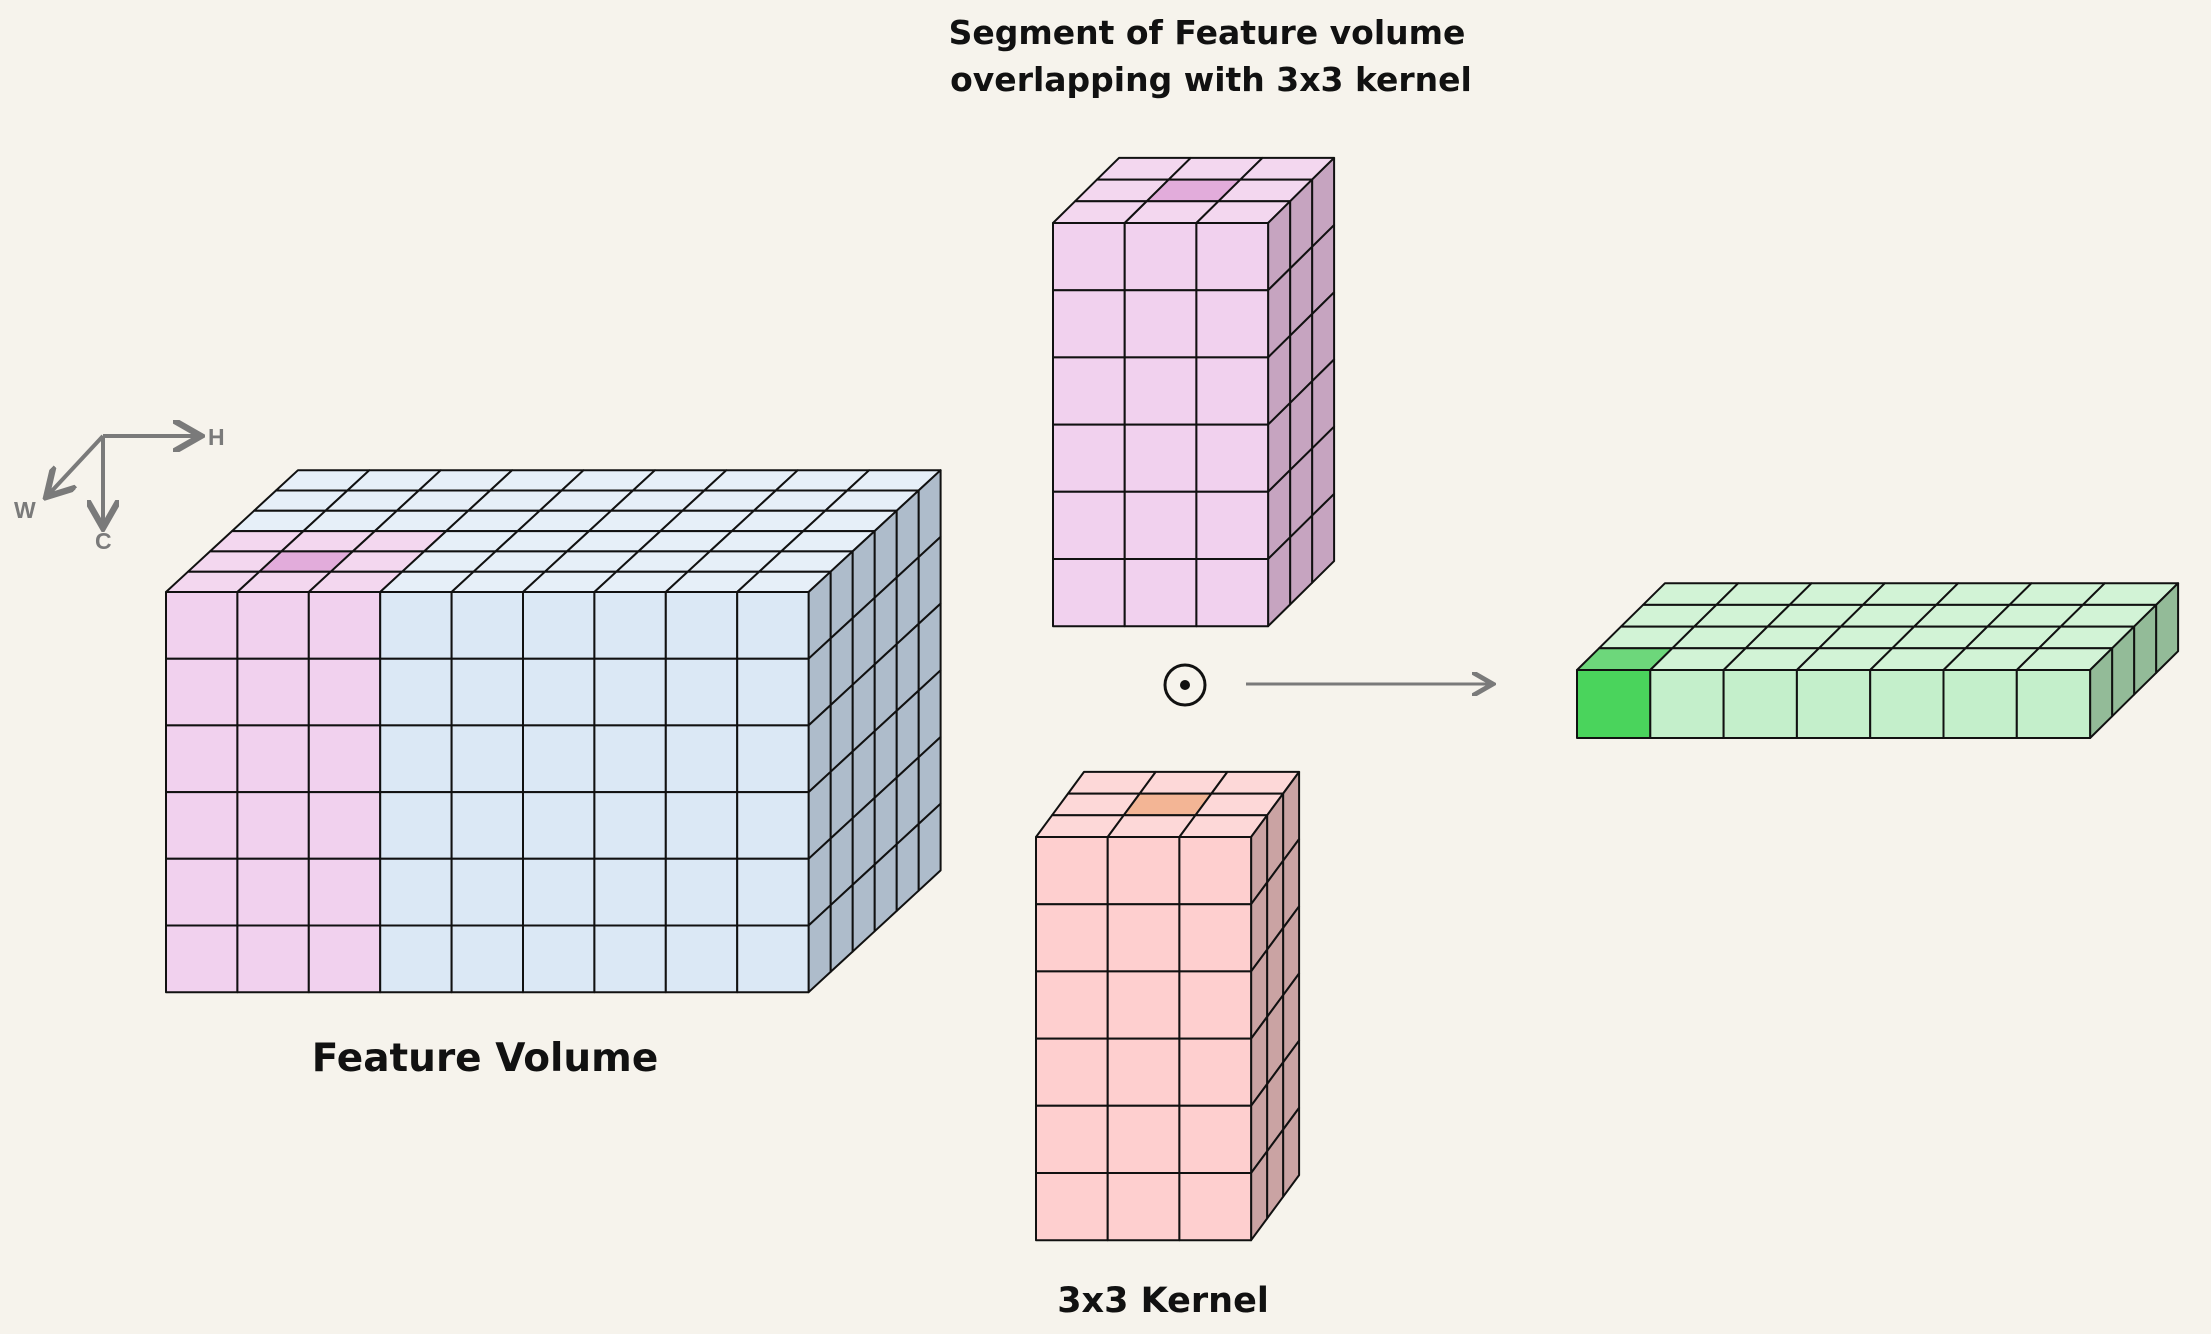  I want to click on output-block, so click(1878, 660).